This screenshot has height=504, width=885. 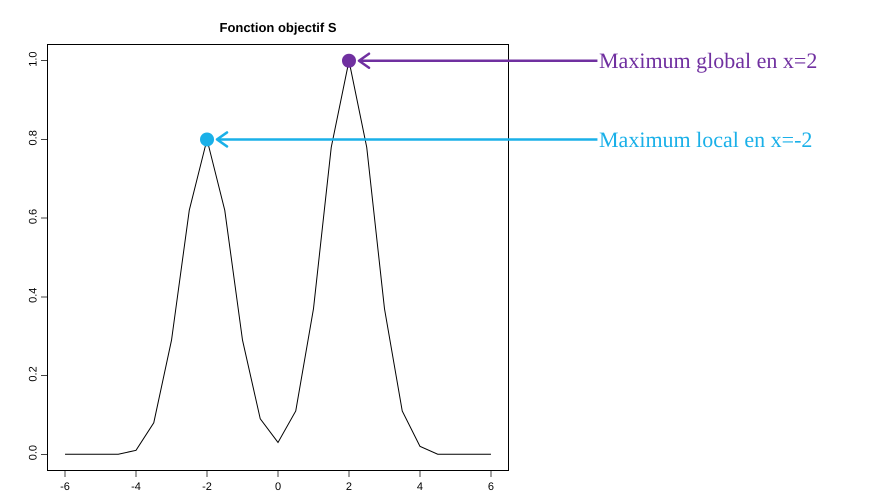 I want to click on x-tick-label: 6, so click(x=491, y=487).